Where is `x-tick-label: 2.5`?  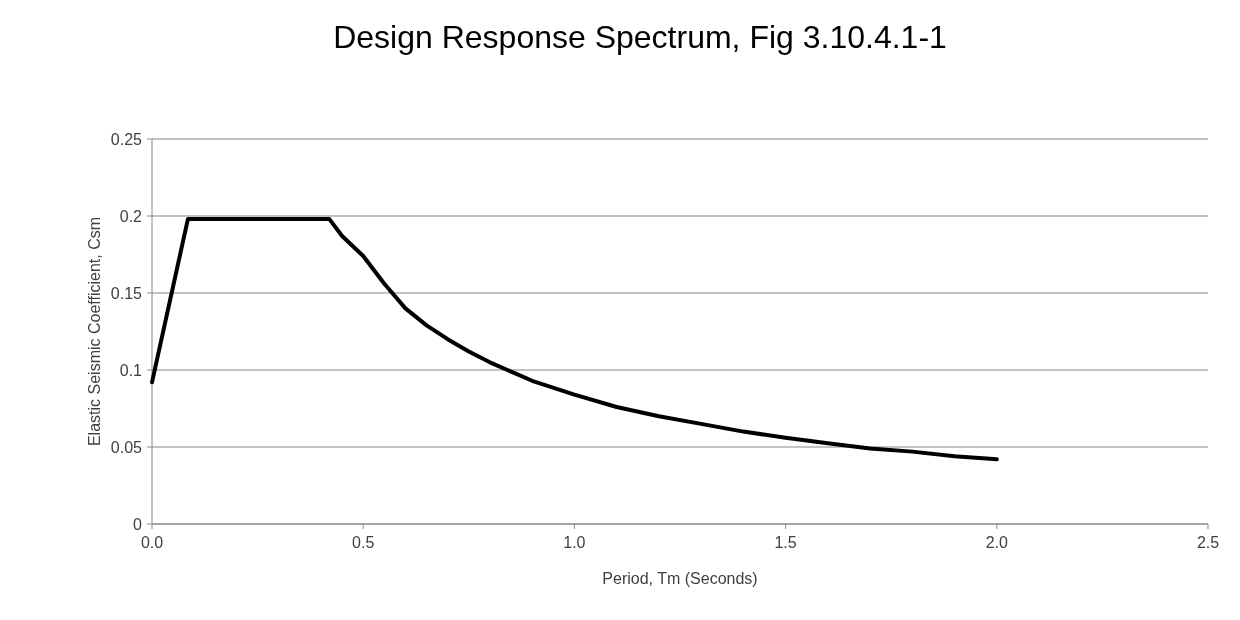 x-tick-label: 2.5 is located at coordinates (1208, 542).